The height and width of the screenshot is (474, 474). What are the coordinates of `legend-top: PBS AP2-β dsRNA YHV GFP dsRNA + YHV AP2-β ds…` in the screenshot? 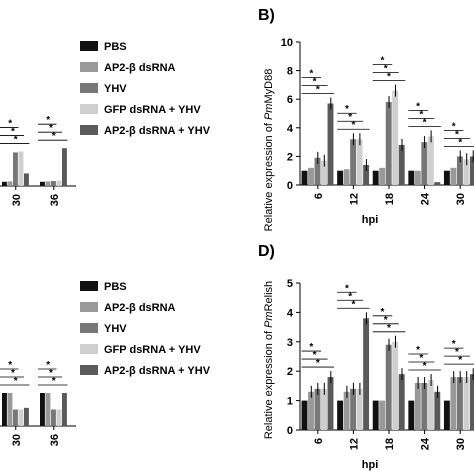 It's located at (145, 89).